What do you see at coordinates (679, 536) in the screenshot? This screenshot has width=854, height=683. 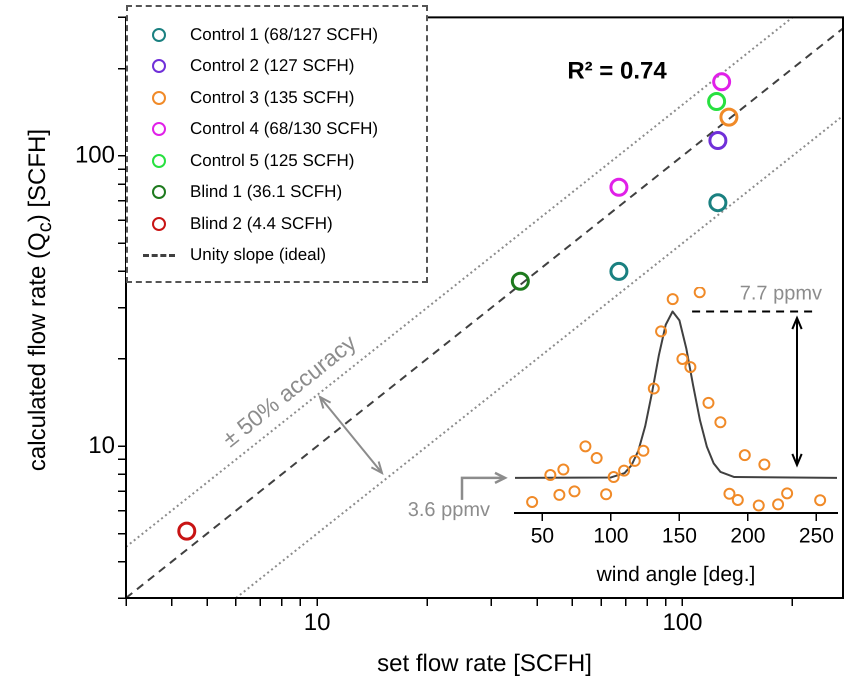 I see `x-tick-label: 150` at bounding box center [679, 536].